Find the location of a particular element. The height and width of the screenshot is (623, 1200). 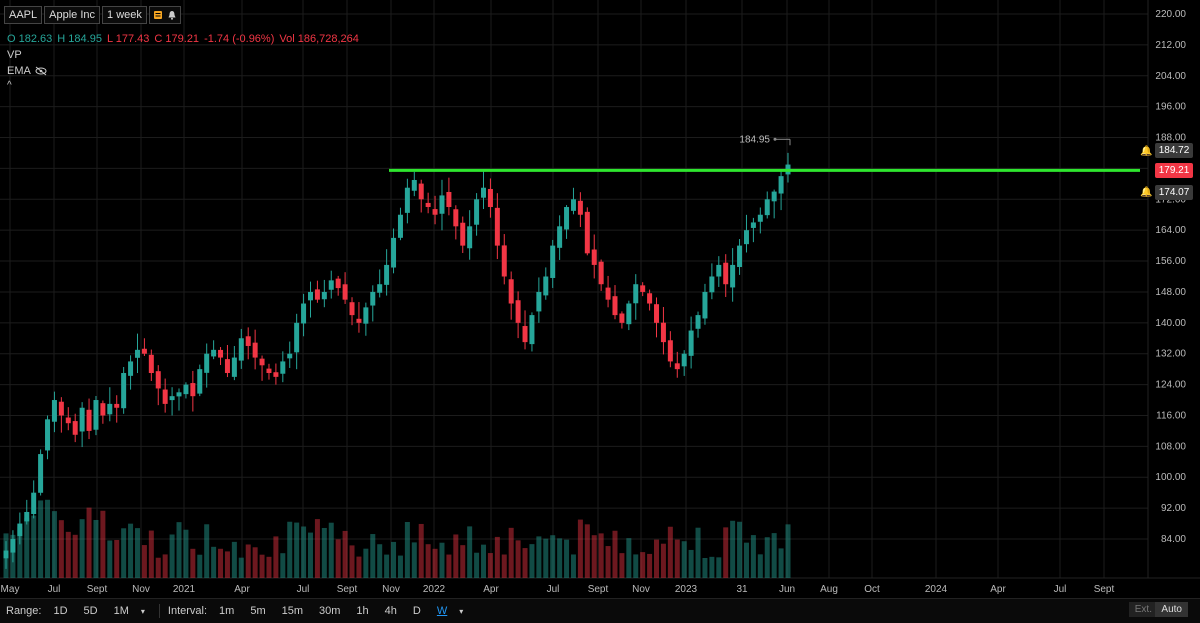

x-tick-label: Aug is located at coordinates (829, 589).